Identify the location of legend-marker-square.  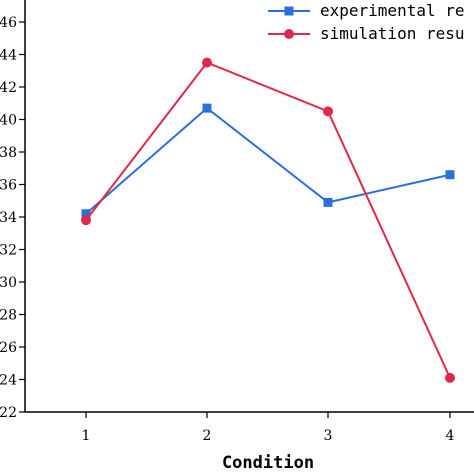
(289, 11).